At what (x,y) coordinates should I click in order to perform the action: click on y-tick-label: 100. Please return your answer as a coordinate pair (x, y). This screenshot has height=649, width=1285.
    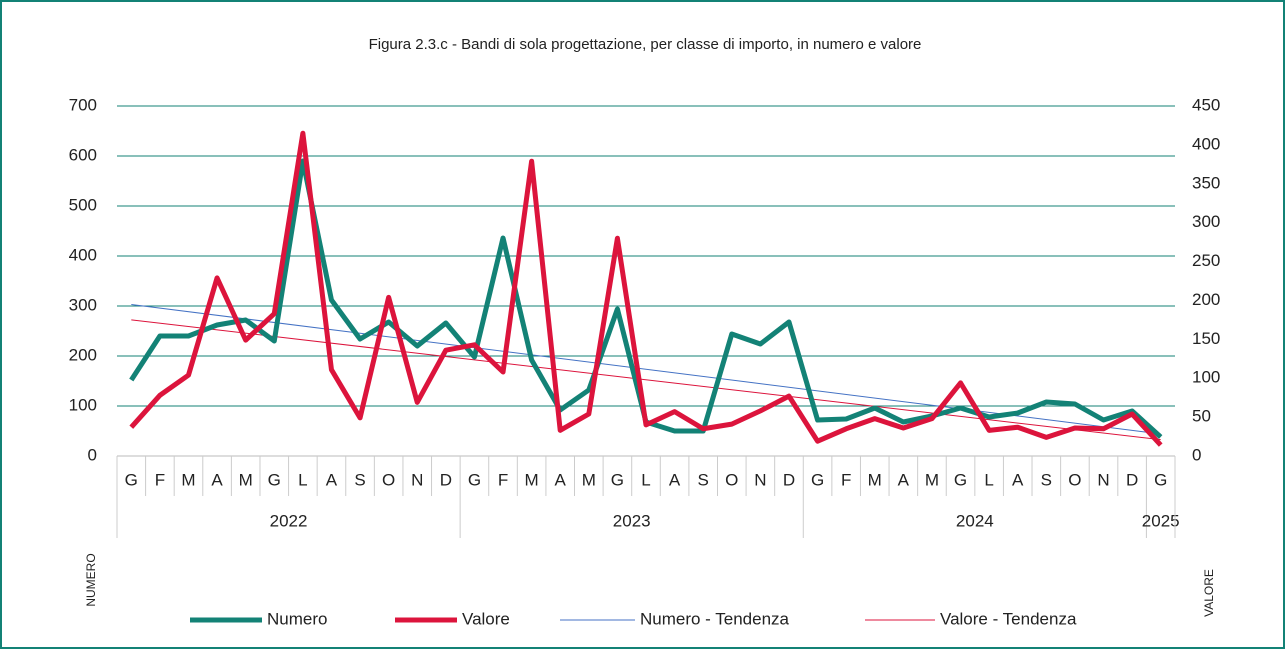
    Looking at the image, I should click on (83, 404).